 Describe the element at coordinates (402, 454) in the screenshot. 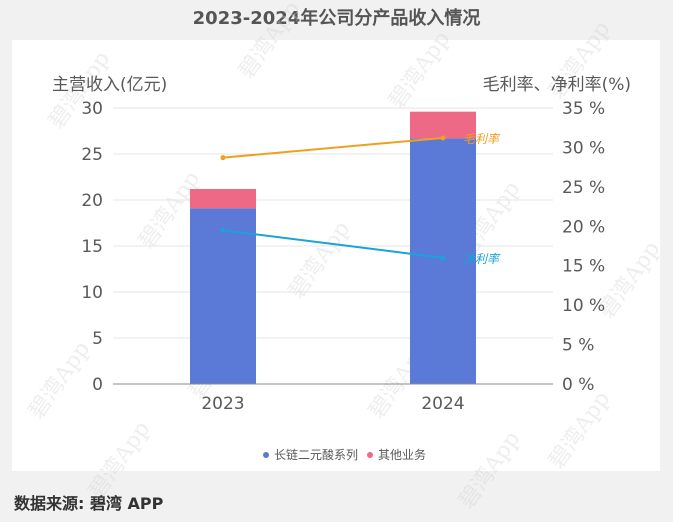

I see `legend-label-other: 其他业务` at that location.